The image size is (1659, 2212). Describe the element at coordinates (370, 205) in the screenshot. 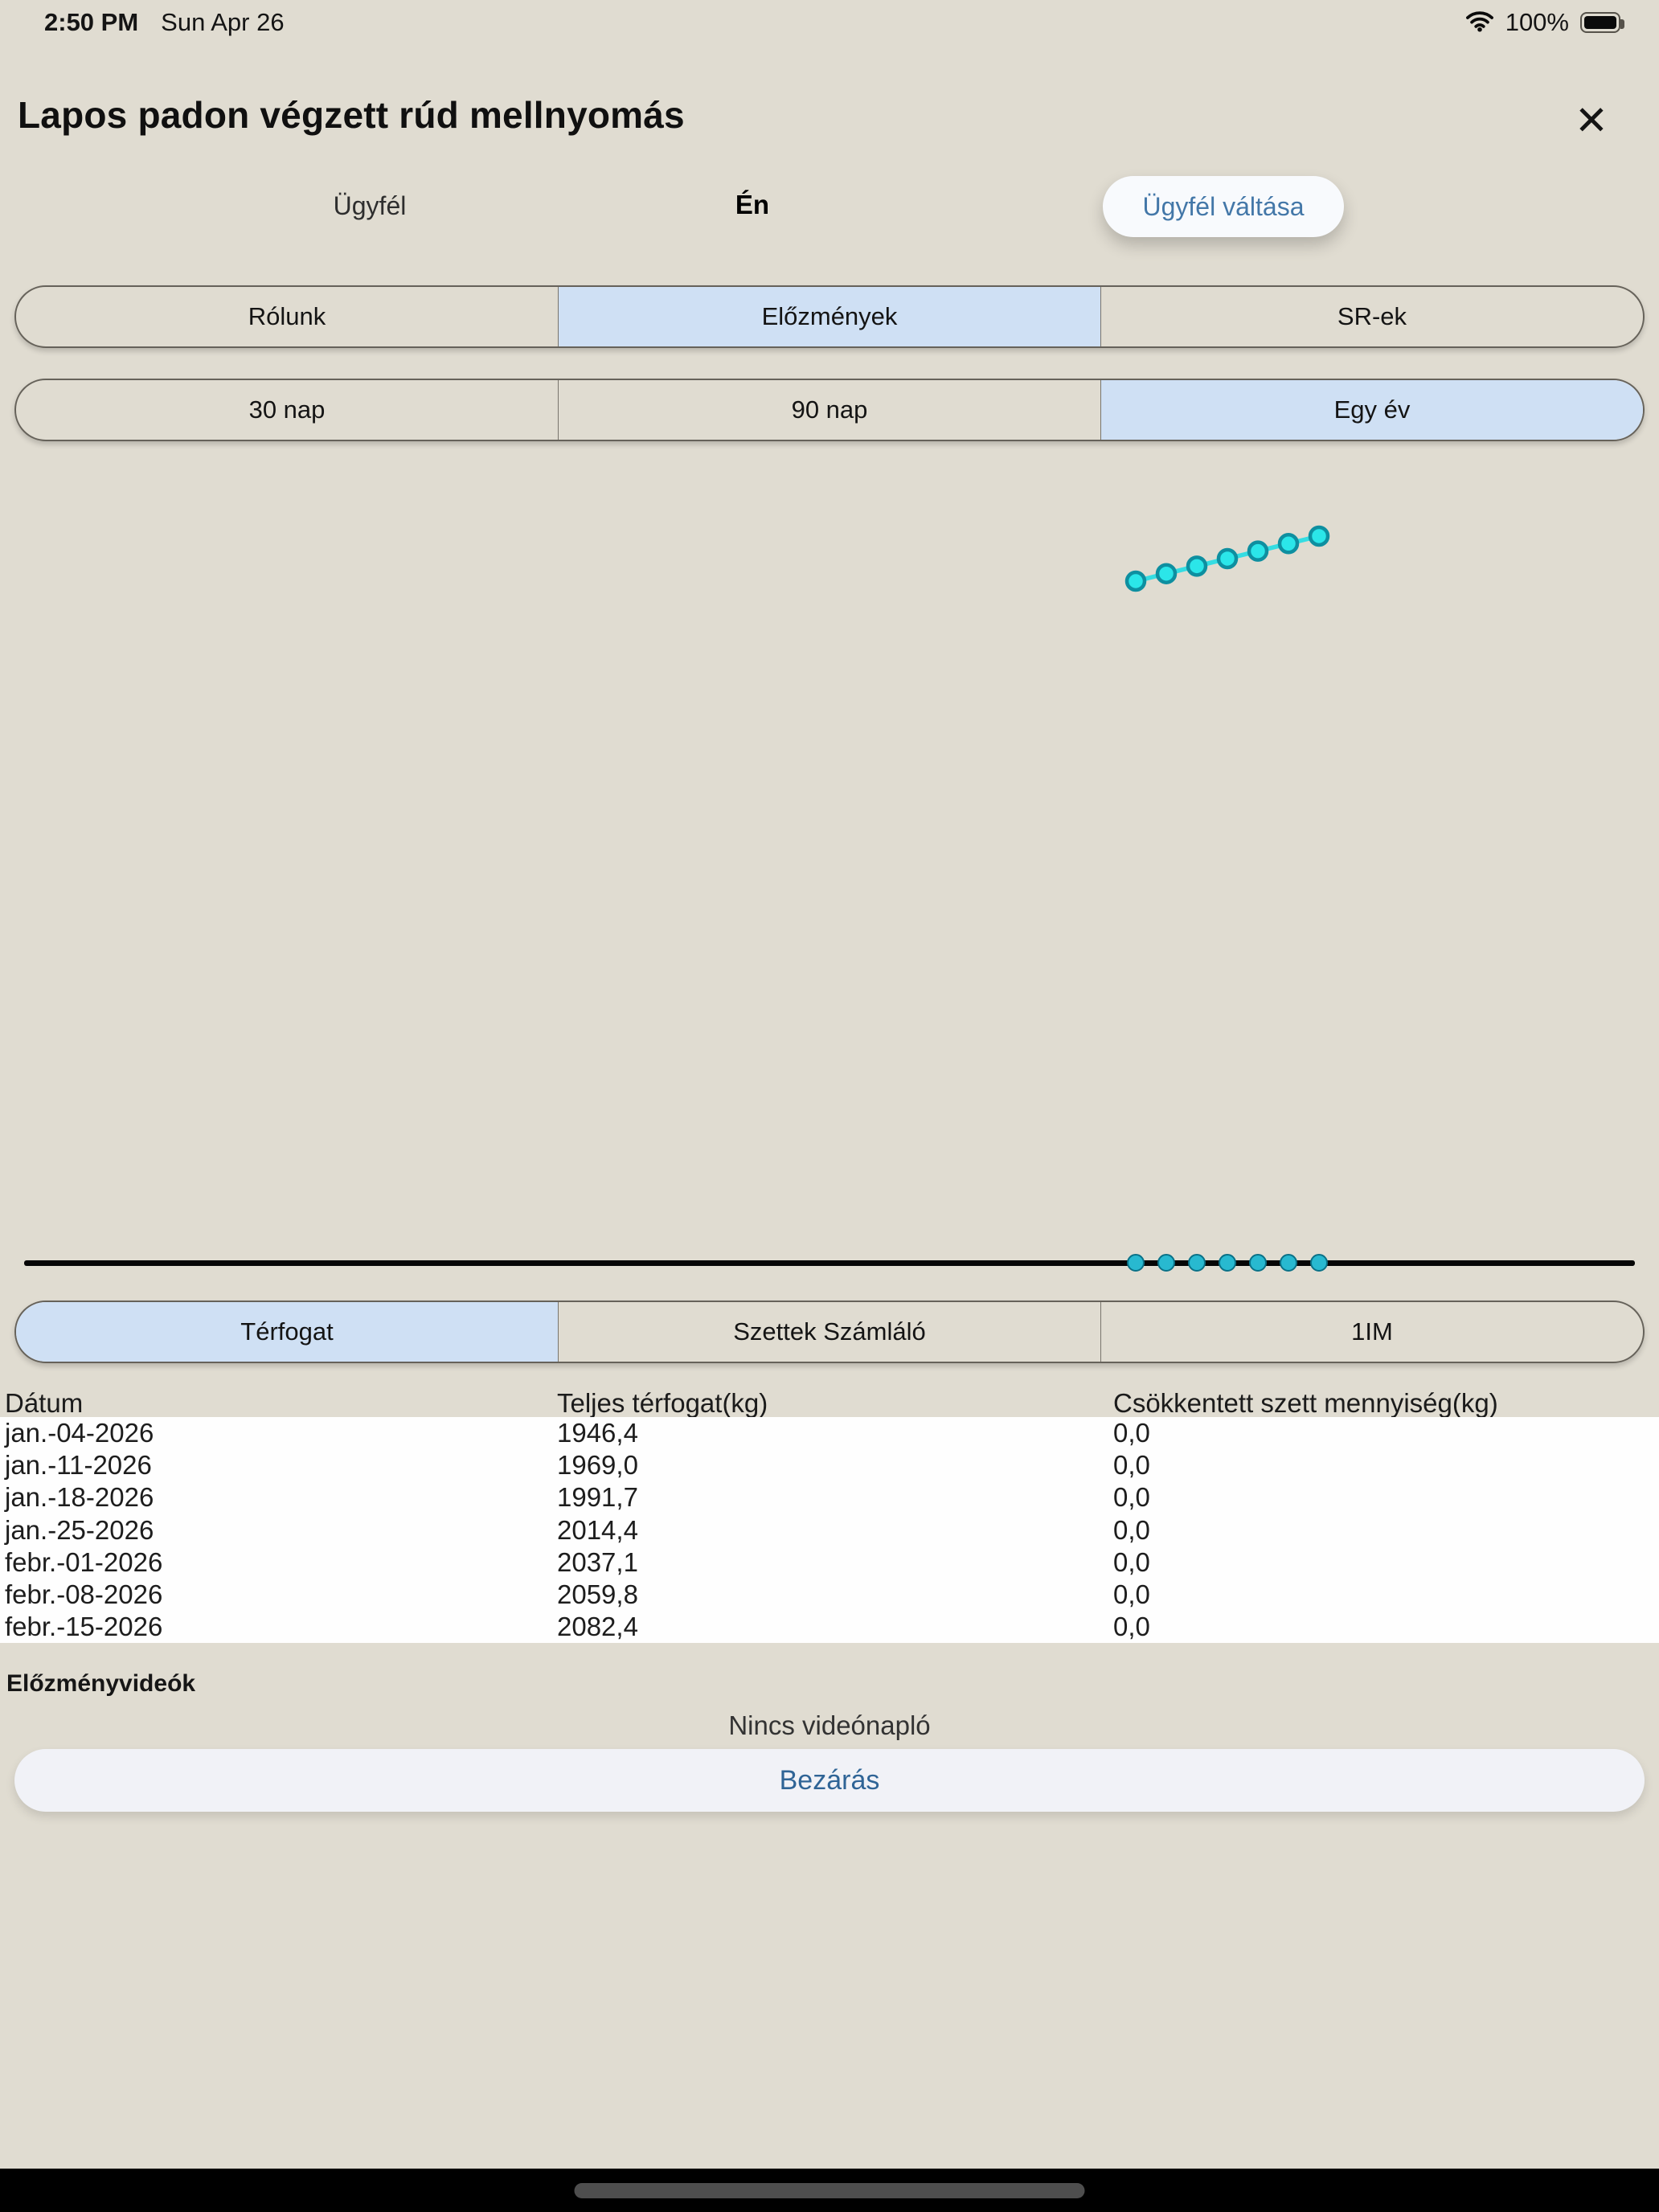

I see `client-label: Ügyfél` at that location.